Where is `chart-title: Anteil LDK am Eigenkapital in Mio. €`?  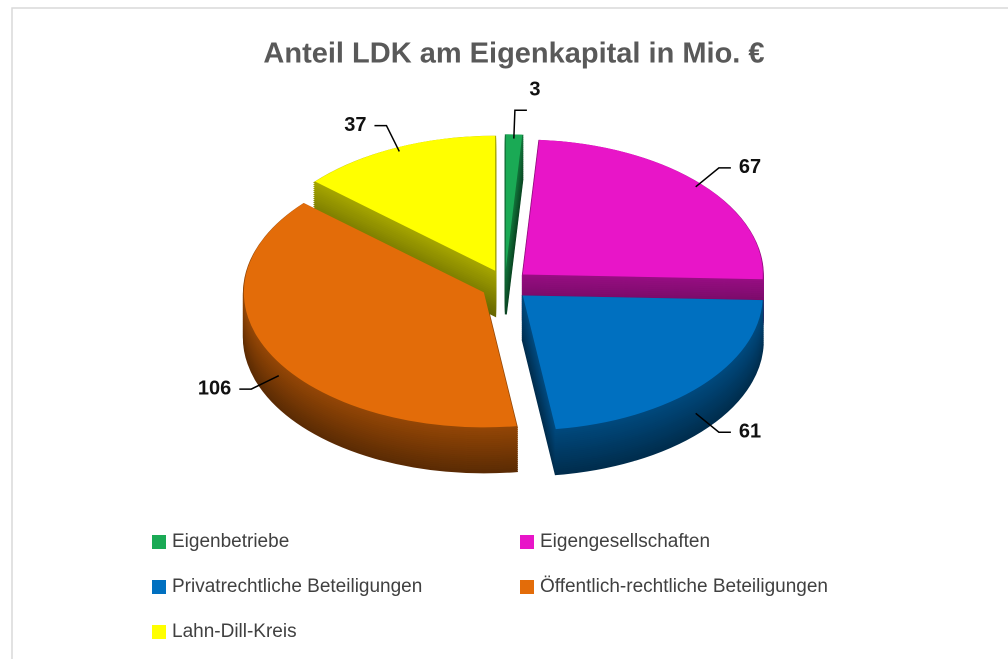
chart-title: Anteil LDK am Eigenkapital in Mio. € is located at coordinates (513, 54).